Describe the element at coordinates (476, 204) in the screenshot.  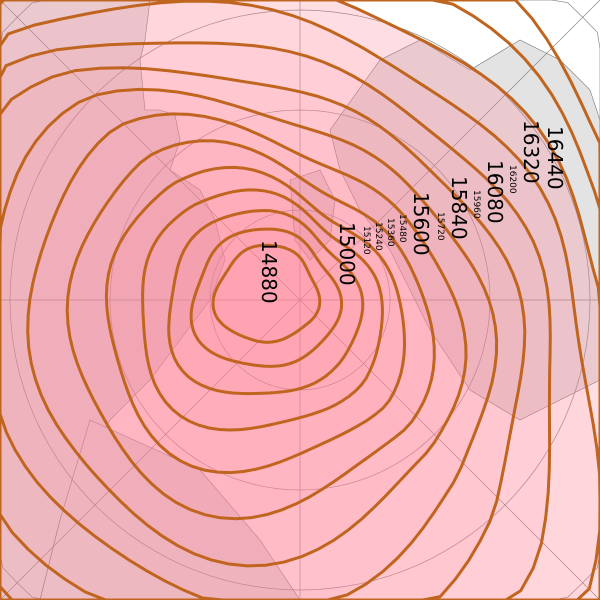
I see `label-15960: 15960` at that location.